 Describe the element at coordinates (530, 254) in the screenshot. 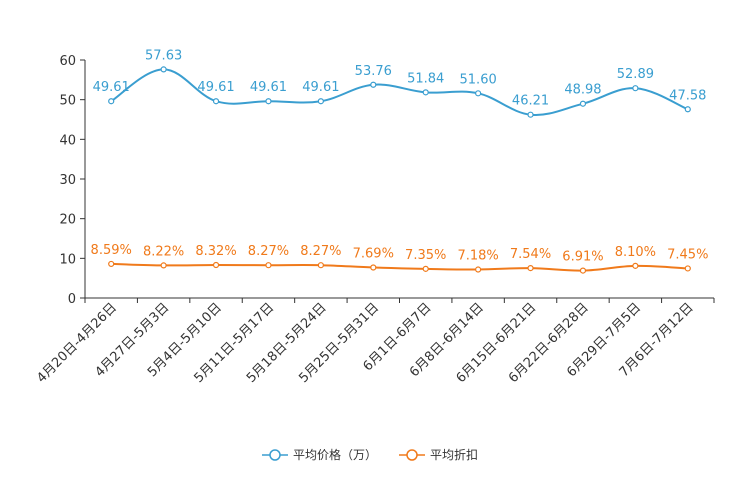

I see `data-label: 7.54%` at that location.